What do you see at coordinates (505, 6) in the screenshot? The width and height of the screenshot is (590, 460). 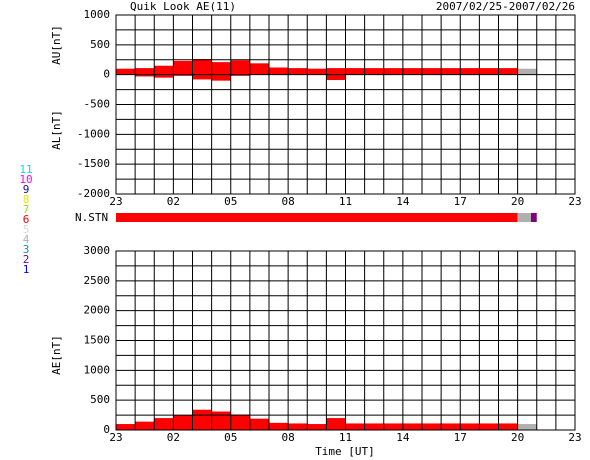 I see `date-range: 2007/02/25-2007/02/26` at bounding box center [505, 6].